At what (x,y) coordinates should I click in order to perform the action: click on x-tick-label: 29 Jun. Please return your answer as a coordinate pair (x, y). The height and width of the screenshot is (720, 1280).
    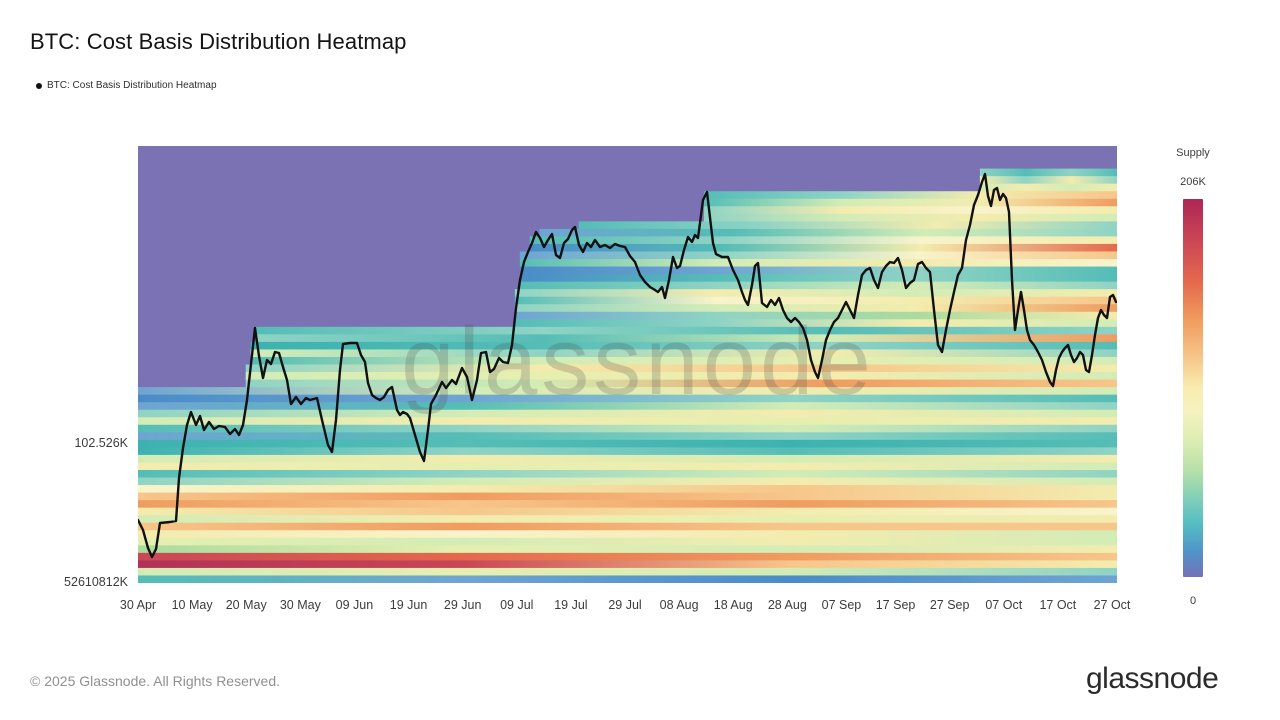
    Looking at the image, I should click on (462, 605).